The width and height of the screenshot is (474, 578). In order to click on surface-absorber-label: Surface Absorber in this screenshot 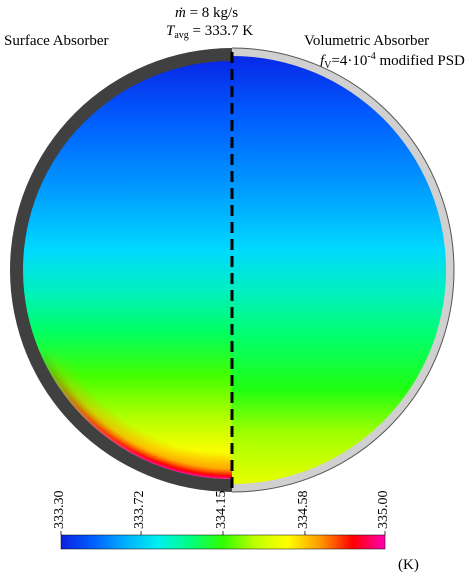, I will do `click(56, 41)`.